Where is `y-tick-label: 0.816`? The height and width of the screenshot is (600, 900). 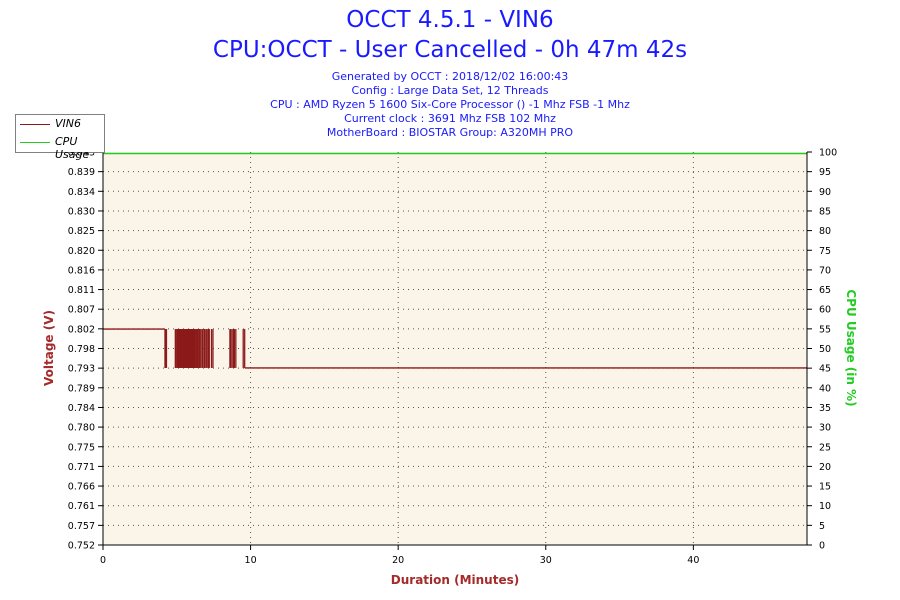
y-tick-label: 0.816 is located at coordinates (81, 270).